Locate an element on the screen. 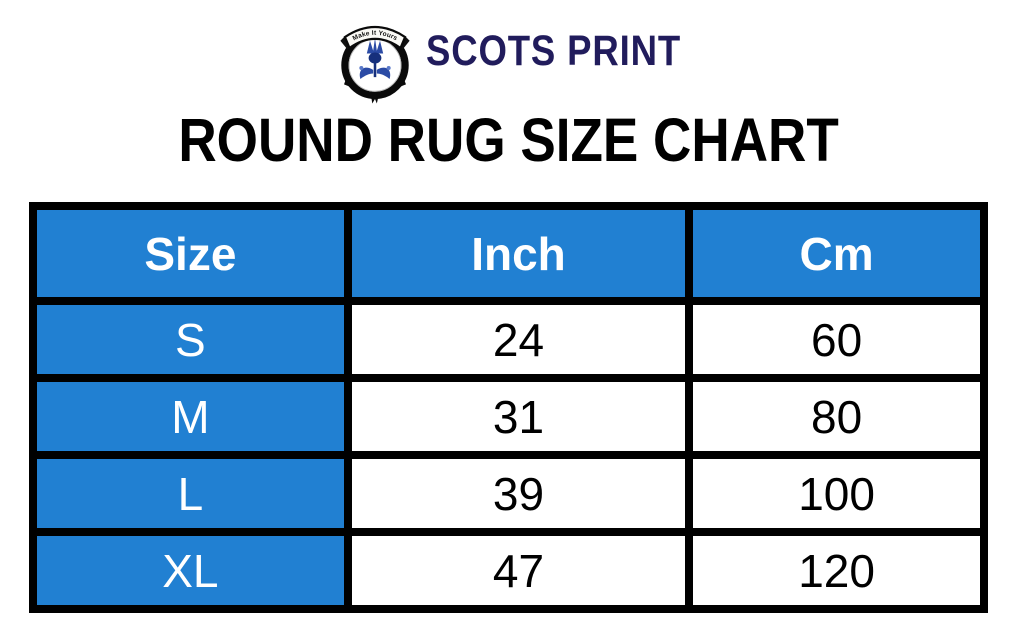 The width and height of the screenshot is (1017, 640). table-row-m: M 31 80 is located at coordinates (508, 416).